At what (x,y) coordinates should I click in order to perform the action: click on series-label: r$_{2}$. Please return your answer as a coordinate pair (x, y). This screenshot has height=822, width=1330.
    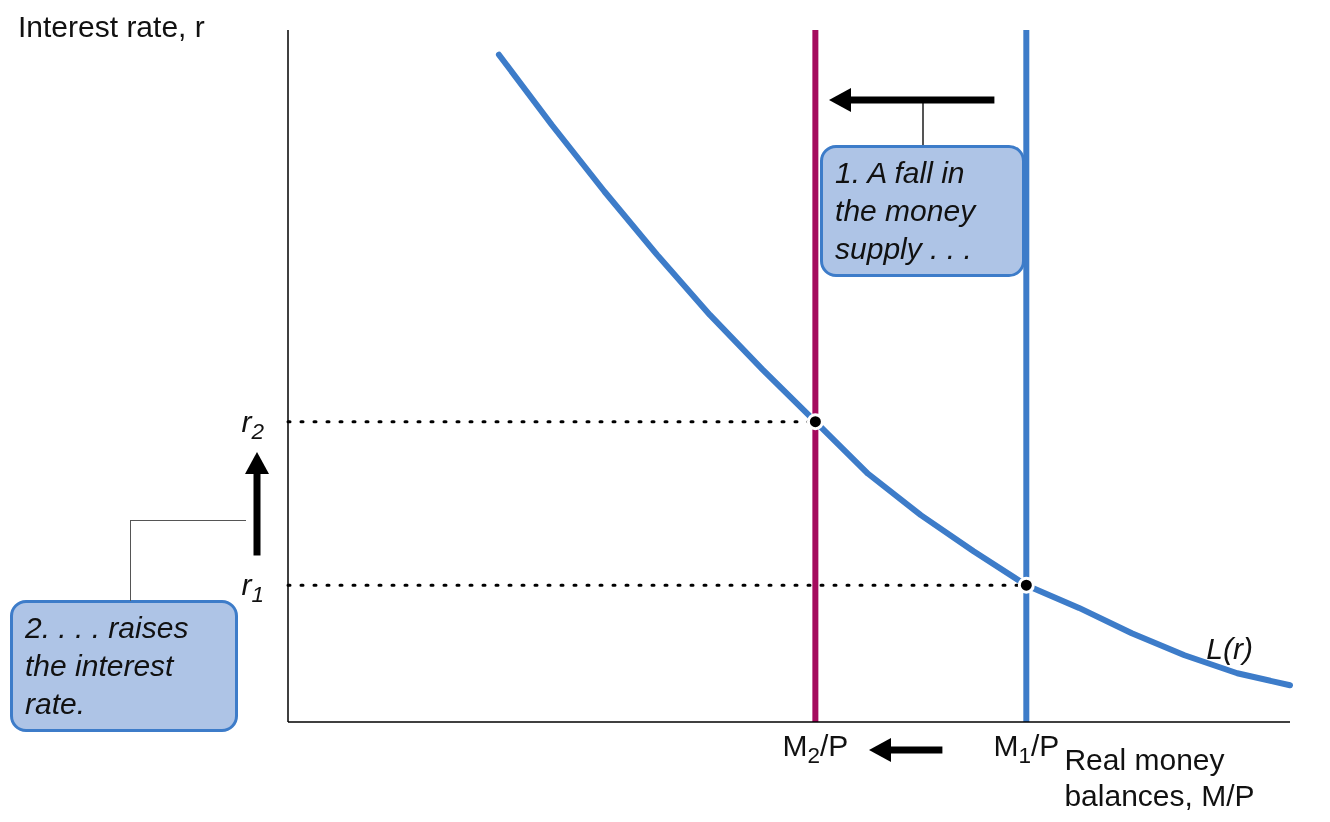
    Looking at the image, I should click on (253, 424).